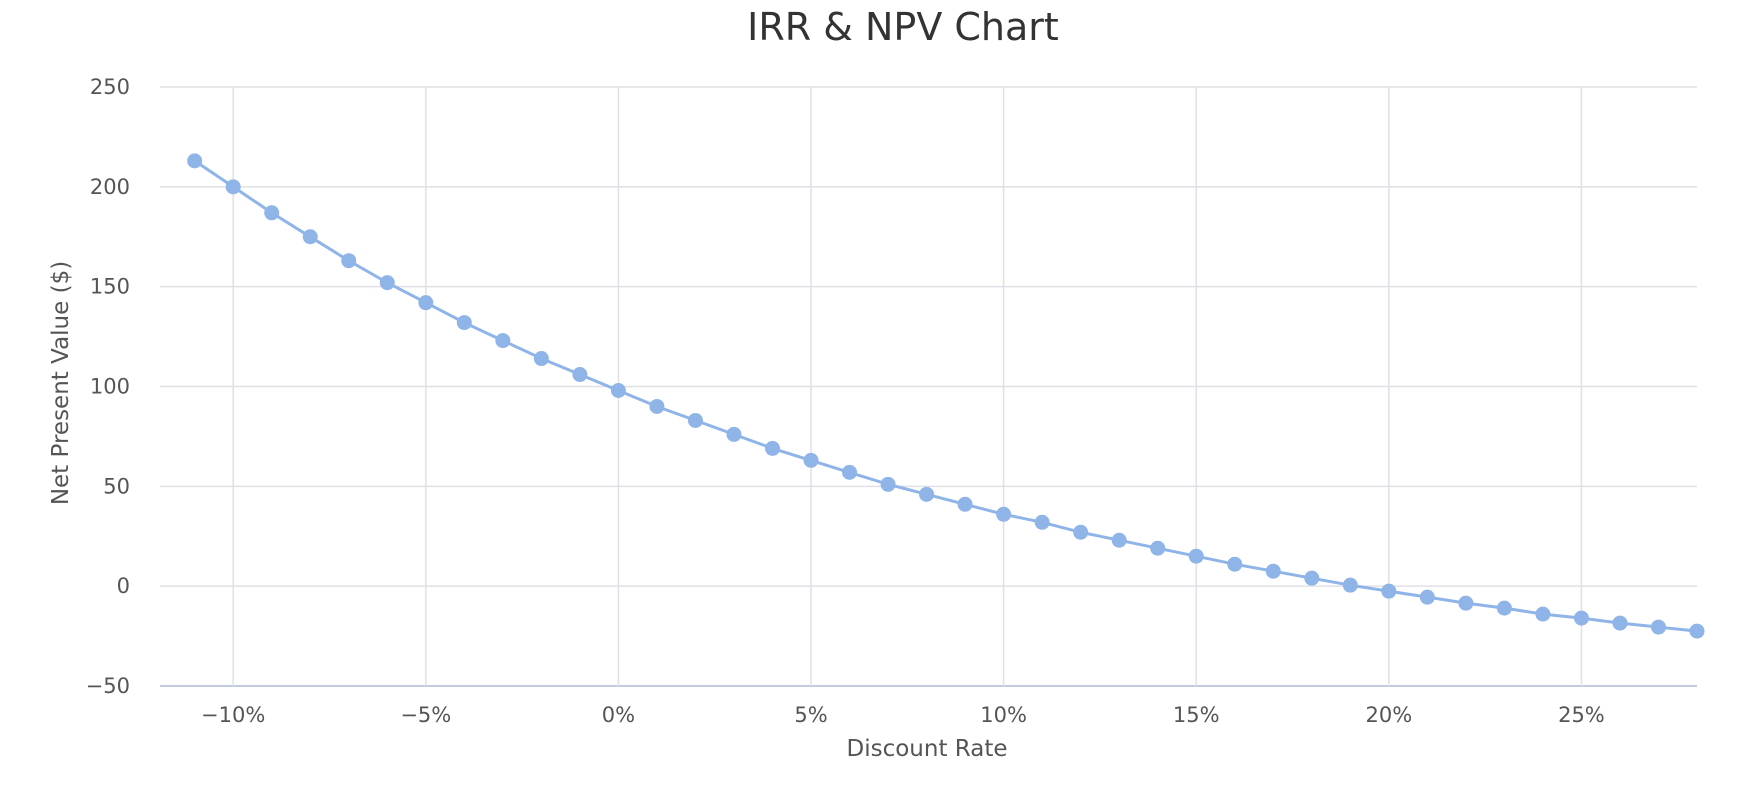 This screenshot has height=786, width=1756. Describe the element at coordinates (903, 715) in the screenshot. I see `x-axis-ticks: −10% −5% 0% 5% 10% 15% 20% 25%` at that location.